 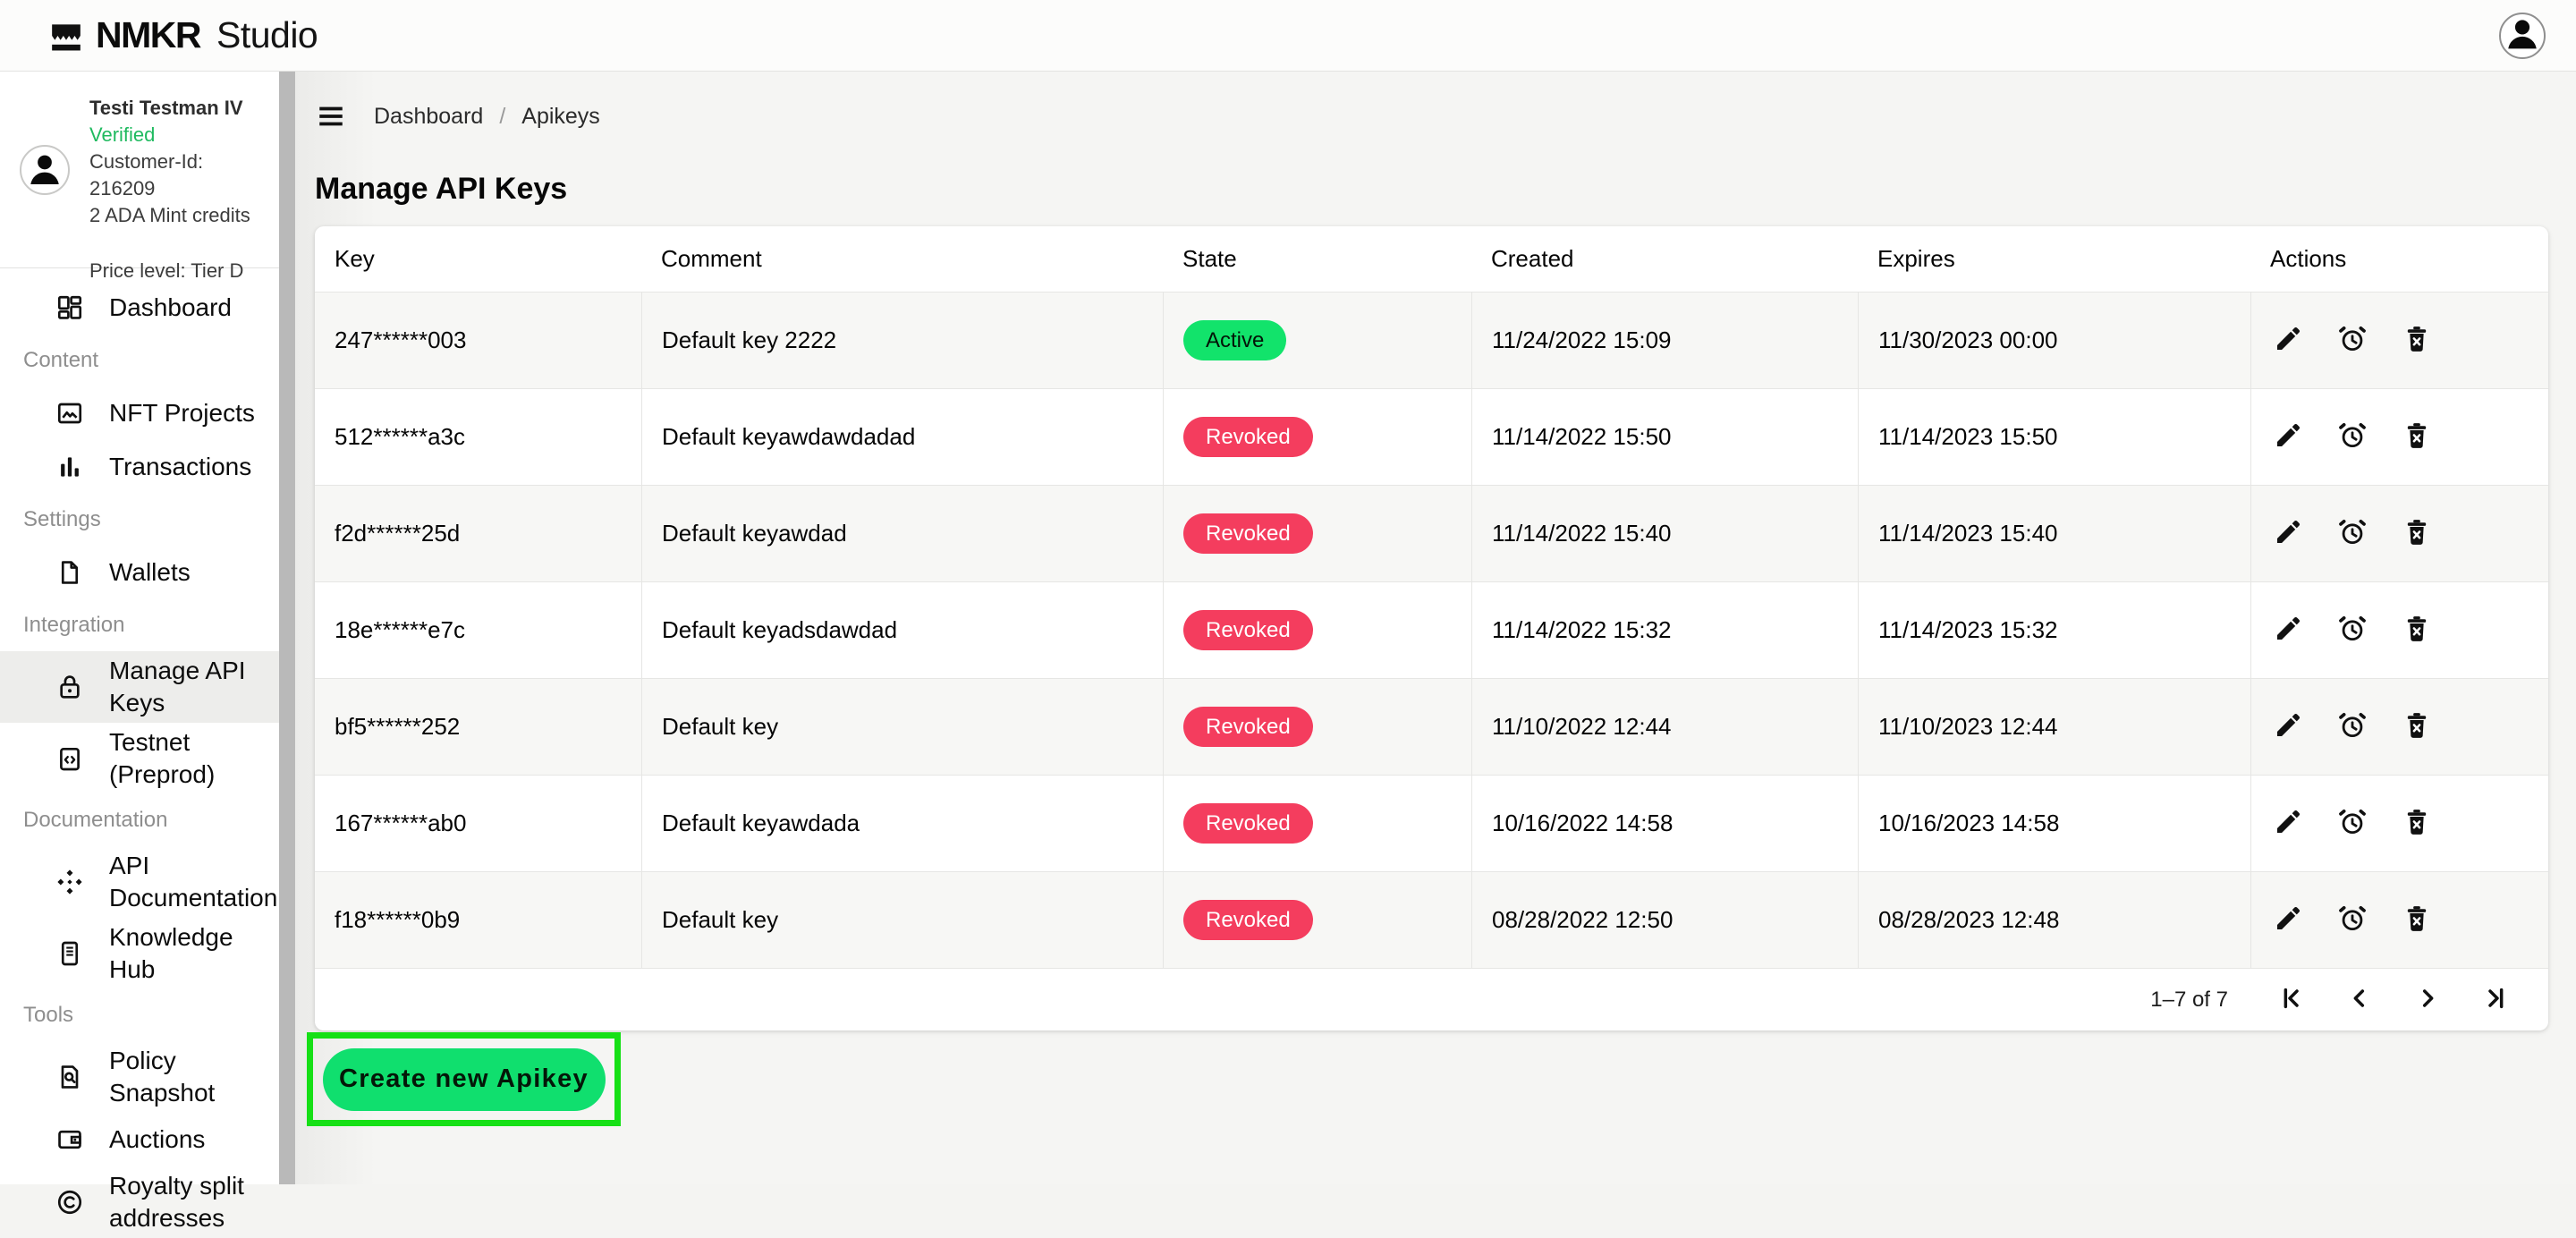 I want to click on state-badge: Active, so click(x=1235, y=340).